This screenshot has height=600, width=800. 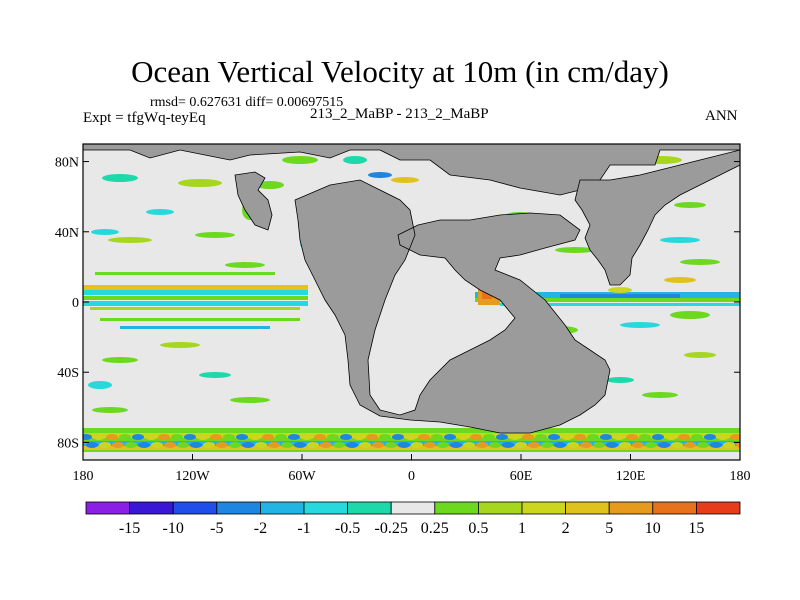 I want to click on y-tick-label: 0, so click(x=75, y=303).